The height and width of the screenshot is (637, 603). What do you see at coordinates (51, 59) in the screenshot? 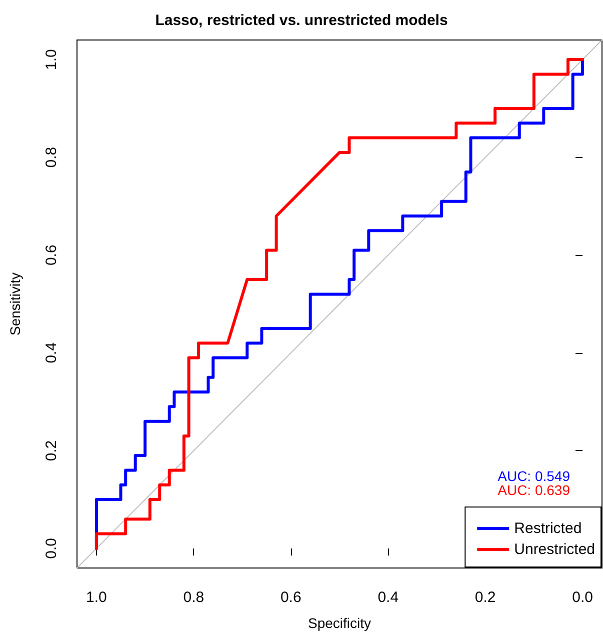
I see `y-tick-label: 1.0` at bounding box center [51, 59].